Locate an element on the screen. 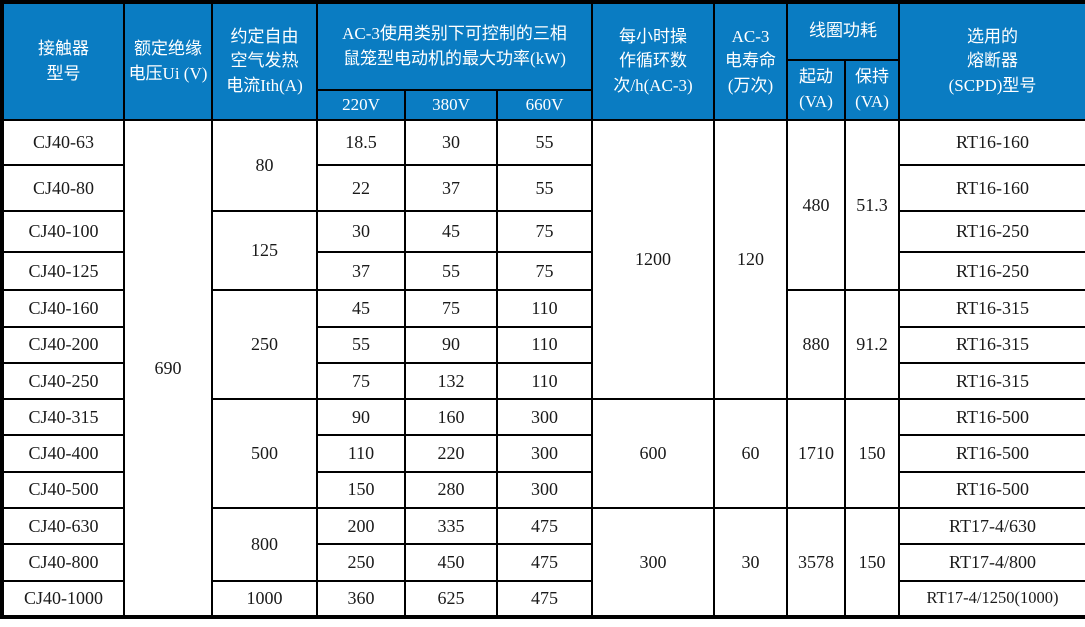 The width and height of the screenshot is (1085, 627). cell-p380: 90 is located at coordinates (451, 344).